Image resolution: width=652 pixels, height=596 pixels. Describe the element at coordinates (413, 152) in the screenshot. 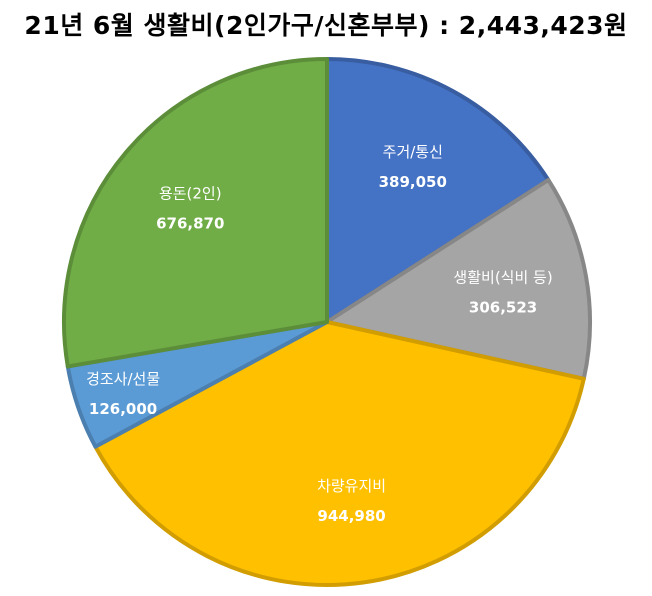

I see `slice-label: 주거/통신` at that location.